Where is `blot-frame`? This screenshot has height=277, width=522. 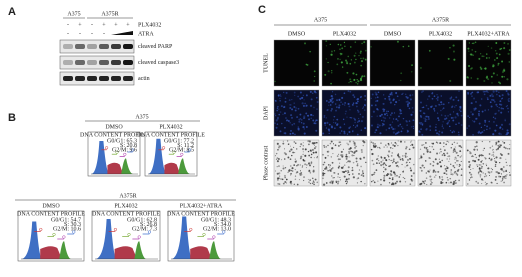
blot-frame is located at coordinates (97, 46).